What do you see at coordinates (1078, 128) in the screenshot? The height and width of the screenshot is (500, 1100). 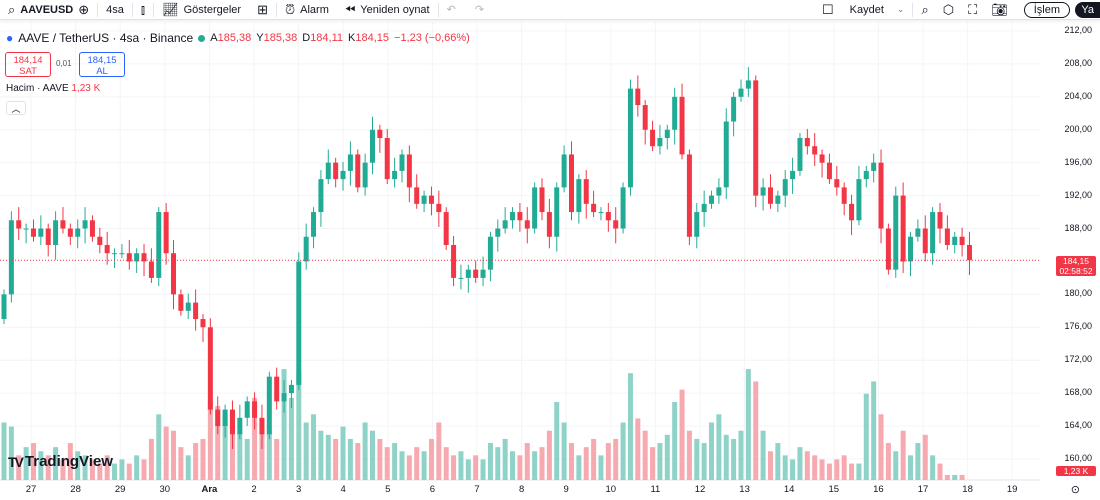 I see `price-tick: 200,00` at bounding box center [1078, 128].